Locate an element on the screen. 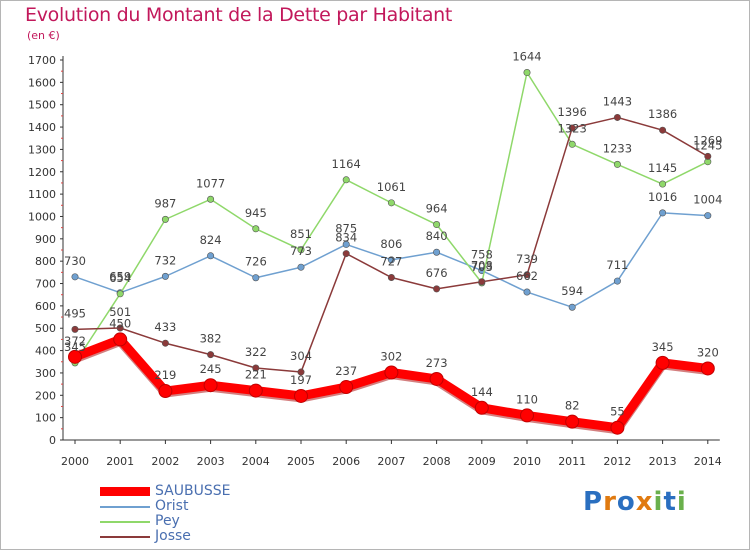  data-label: 727 is located at coordinates (391, 261).